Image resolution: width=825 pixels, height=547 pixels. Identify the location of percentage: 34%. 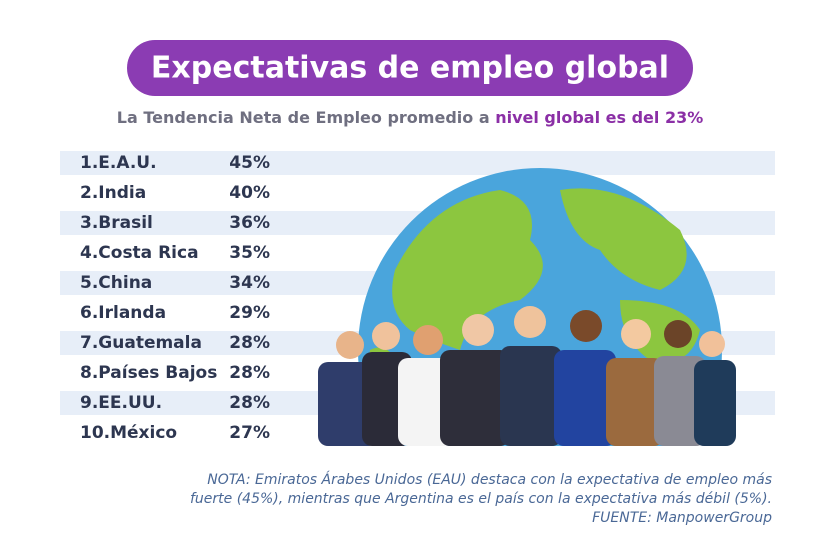
(249, 283).